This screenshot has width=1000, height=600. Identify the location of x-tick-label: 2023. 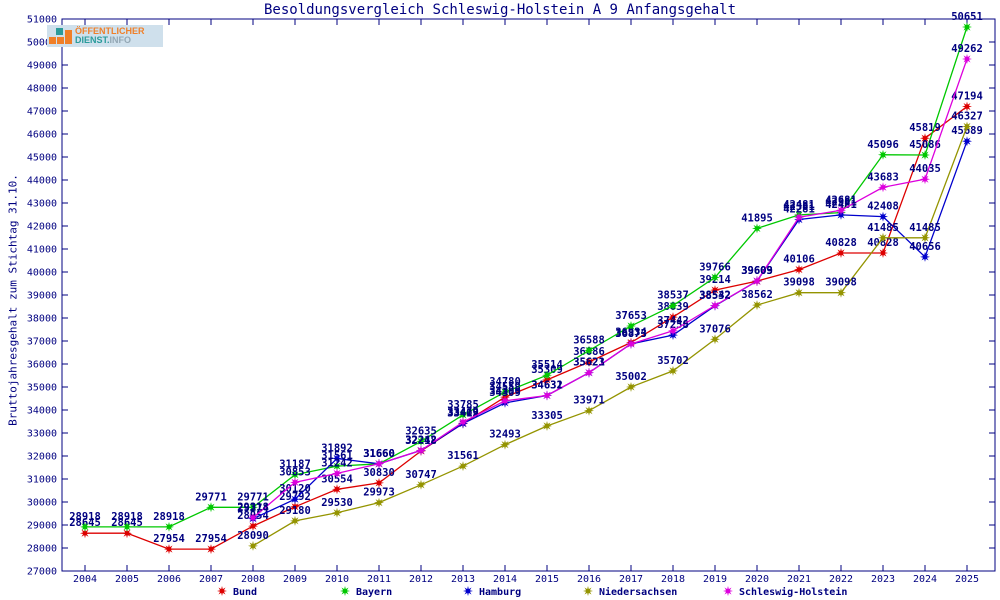
(883, 579).